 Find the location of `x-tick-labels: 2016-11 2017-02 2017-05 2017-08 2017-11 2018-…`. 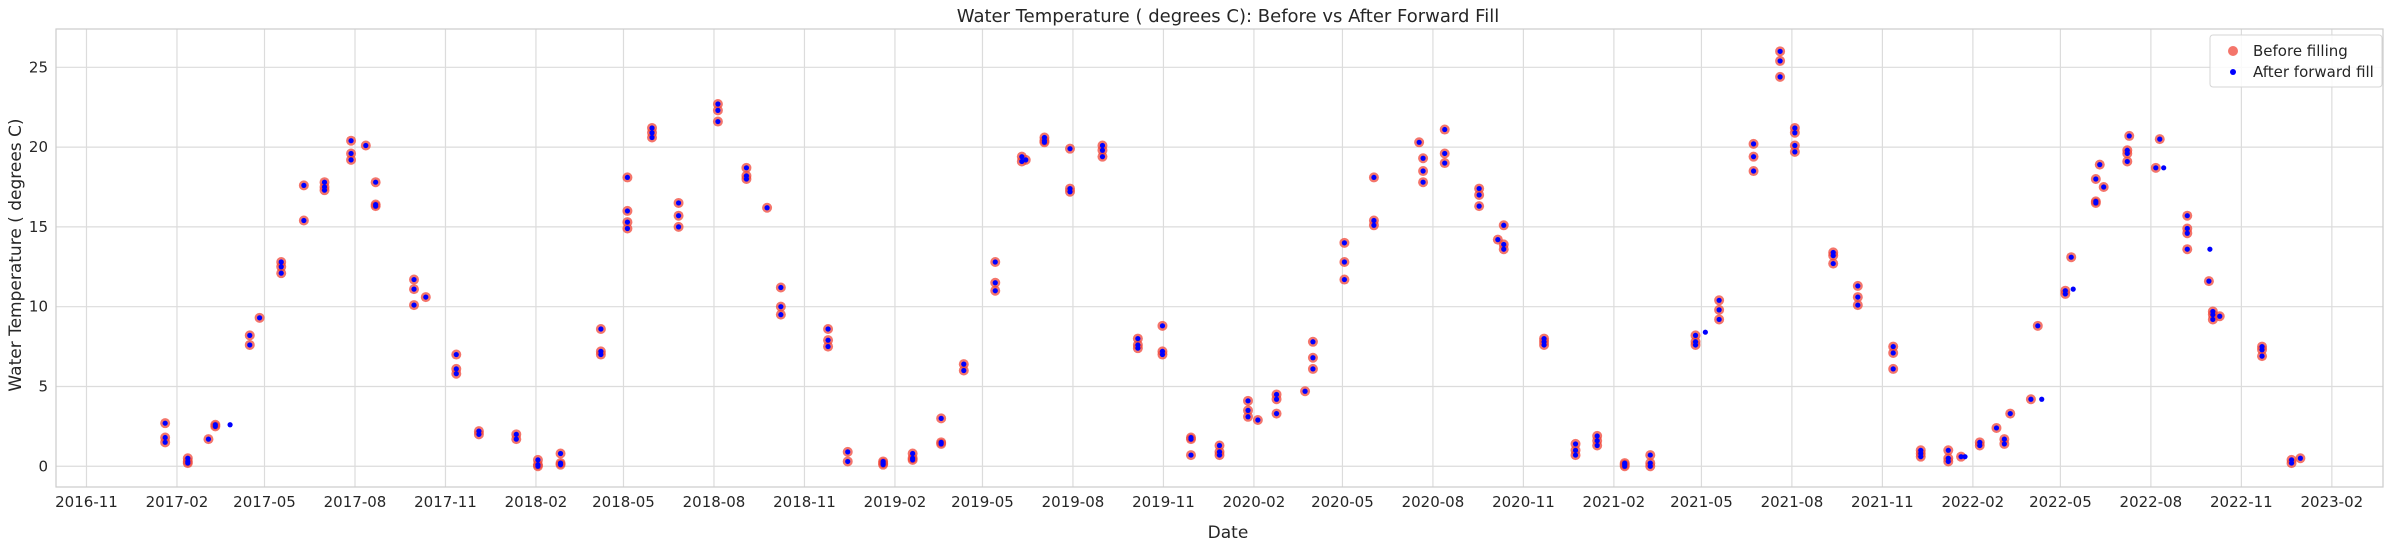

x-tick-labels: 2016-11 2017-02 2017-05 2017-08 2017-11 2018-… is located at coordinates (1209, 502).